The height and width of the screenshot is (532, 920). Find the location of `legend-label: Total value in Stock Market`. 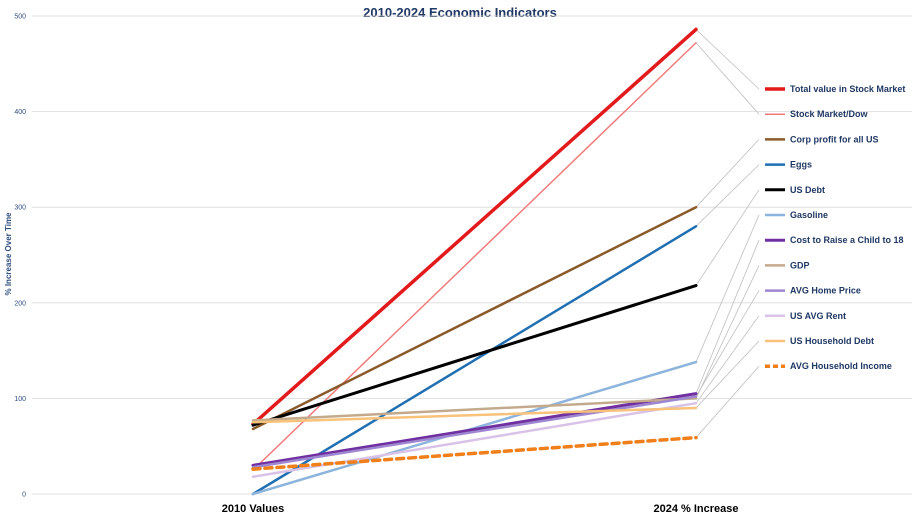

legend-label: Total value in Stock Market is located at coordinates (847, 89).